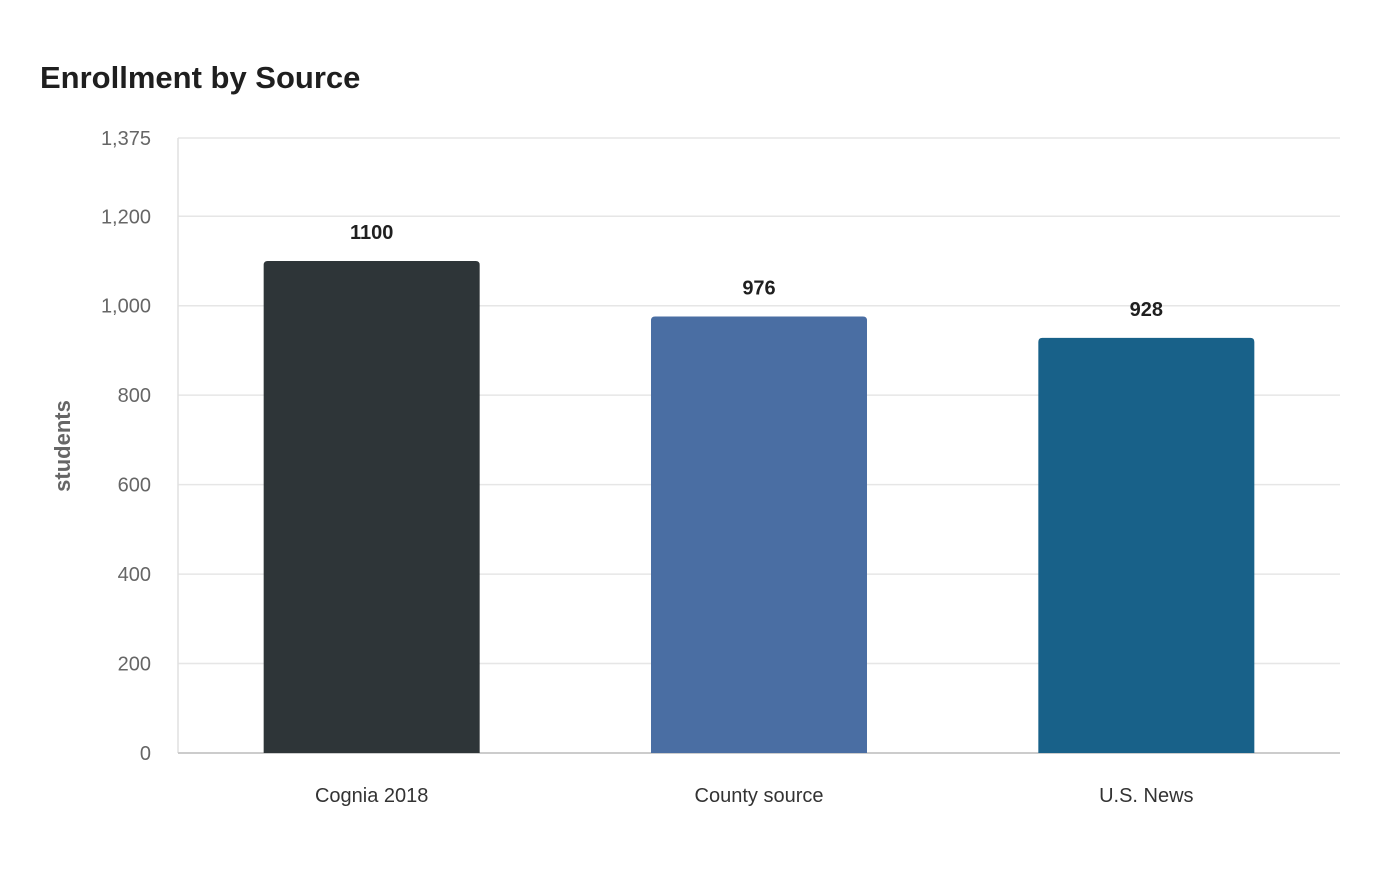 The height and width of the screenshot is (880, 1400). What do you see at coordinates (145, 754) in the screenshot?
I see `y-tick-label: 0` at bounding box center [145, 754].